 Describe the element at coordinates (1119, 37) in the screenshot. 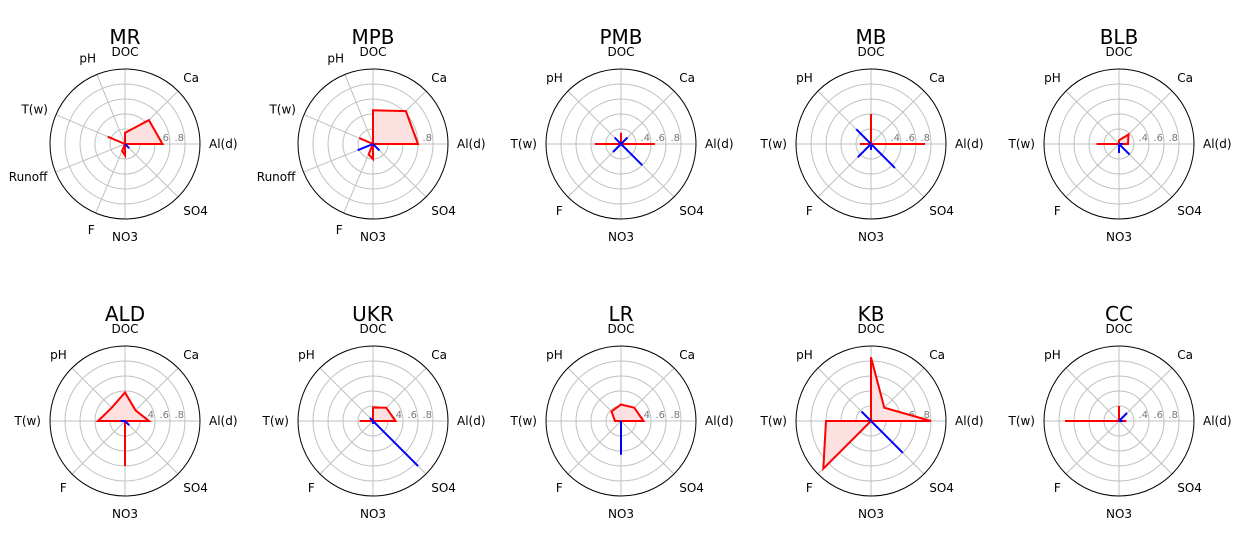

I see `panel-title: BLB` at that location.